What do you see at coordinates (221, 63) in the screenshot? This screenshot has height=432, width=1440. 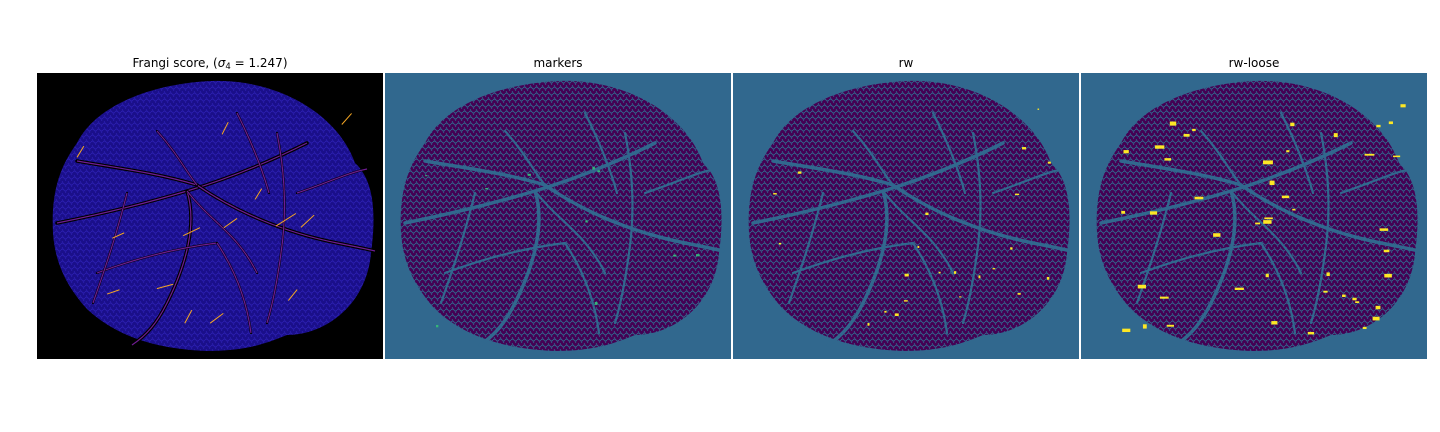 I see `frangi-title-symbol: σ` at bounding box center [221, 63].